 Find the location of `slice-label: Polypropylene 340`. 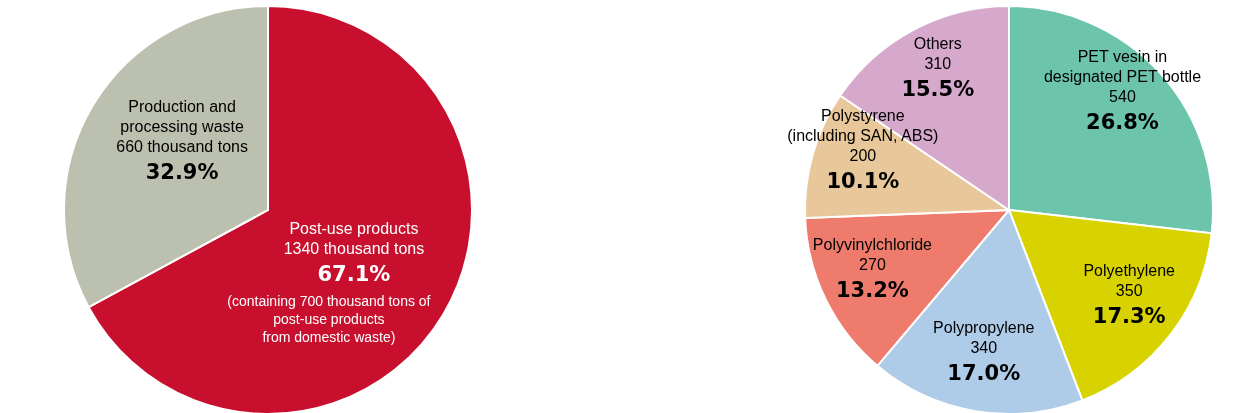

slice-label: Polypropylene 340 is located at coordinates (984, 337).